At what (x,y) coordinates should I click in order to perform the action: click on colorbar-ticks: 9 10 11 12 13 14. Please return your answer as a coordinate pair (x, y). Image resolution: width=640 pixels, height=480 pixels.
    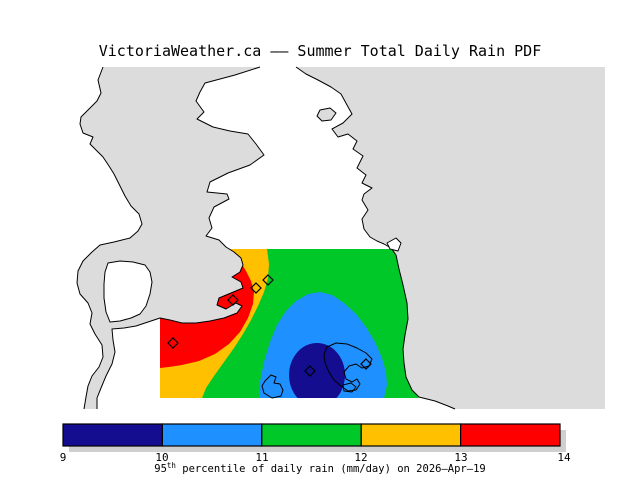
    Looking at the image, I should click on (315, 457).